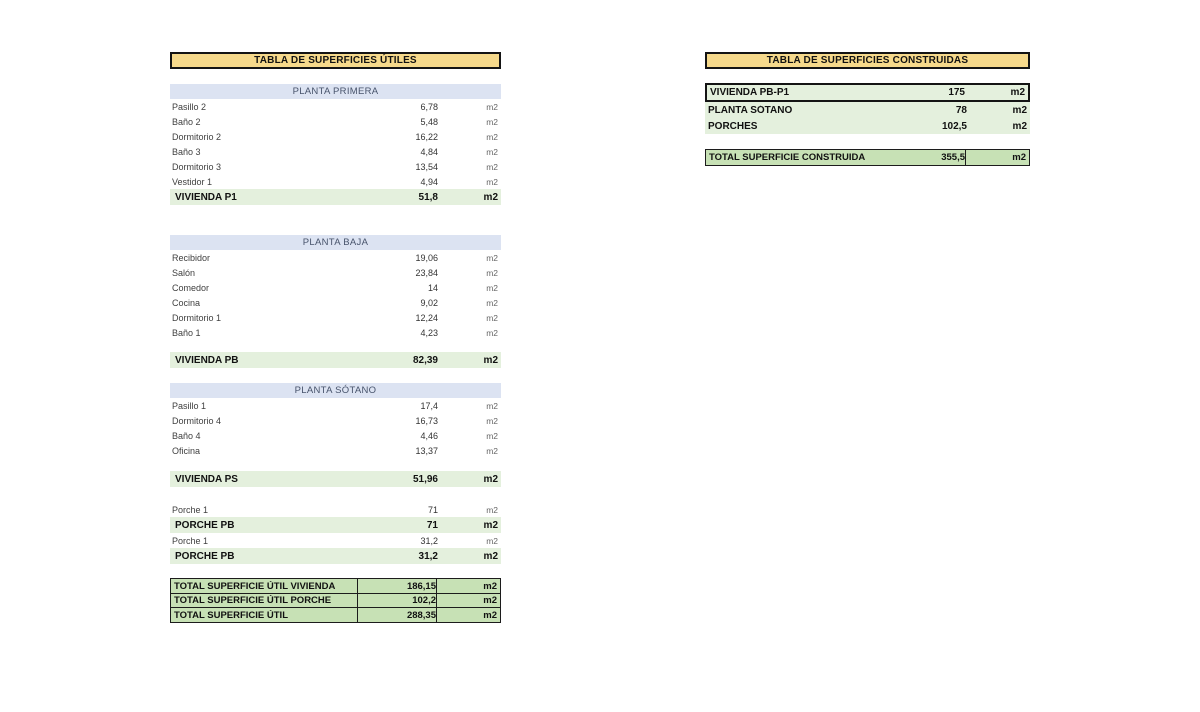 Image resolution: width=1200 pixels, height=712 pixels. Describe the element at coordinates (335, 615) in the screenshot. I see `grand-total-row-util: TOTAL SUPERFICIE ÚTIL 288,35 m2` at that location.